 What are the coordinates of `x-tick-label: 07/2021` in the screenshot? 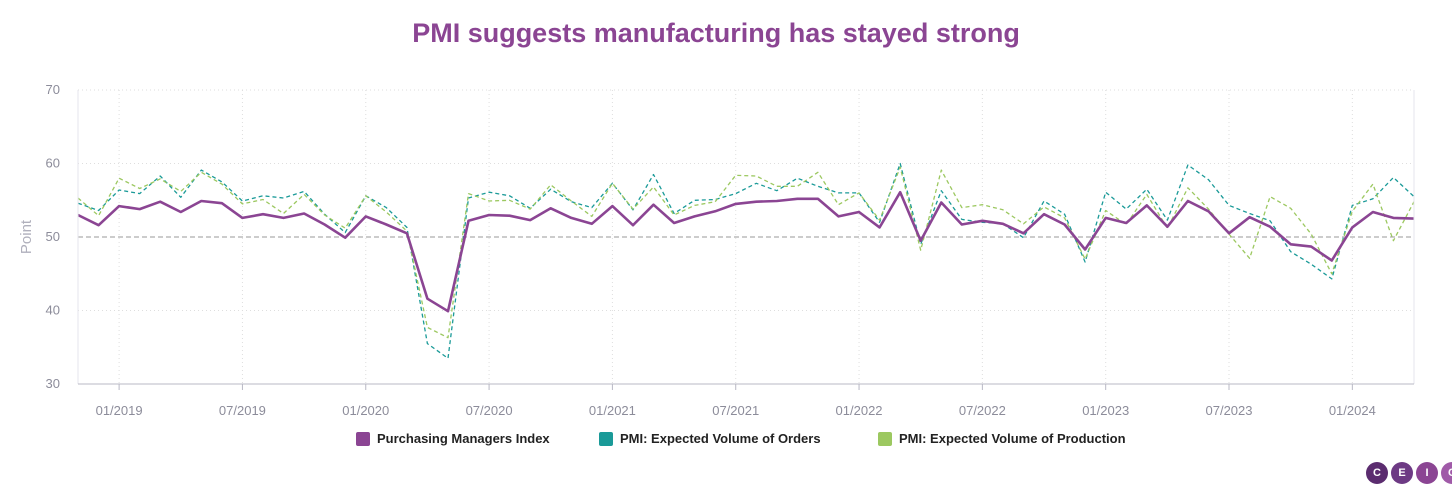 It's located at (735, 410).